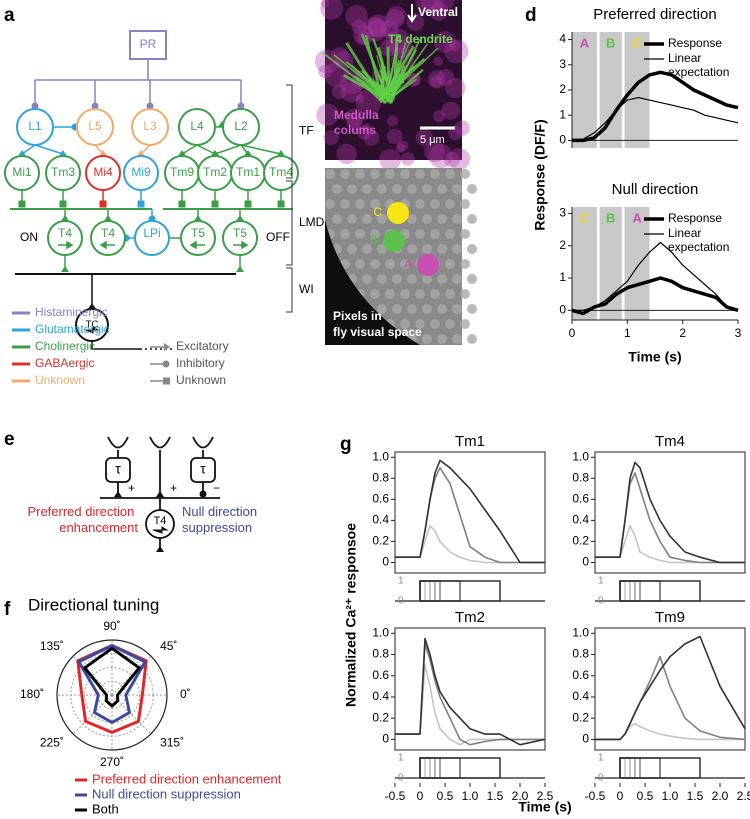 This screenshot has width=750, height=819. Describe the element at coordinates (610, 263) in the screenshot. I see `stimulus-band` at that location.